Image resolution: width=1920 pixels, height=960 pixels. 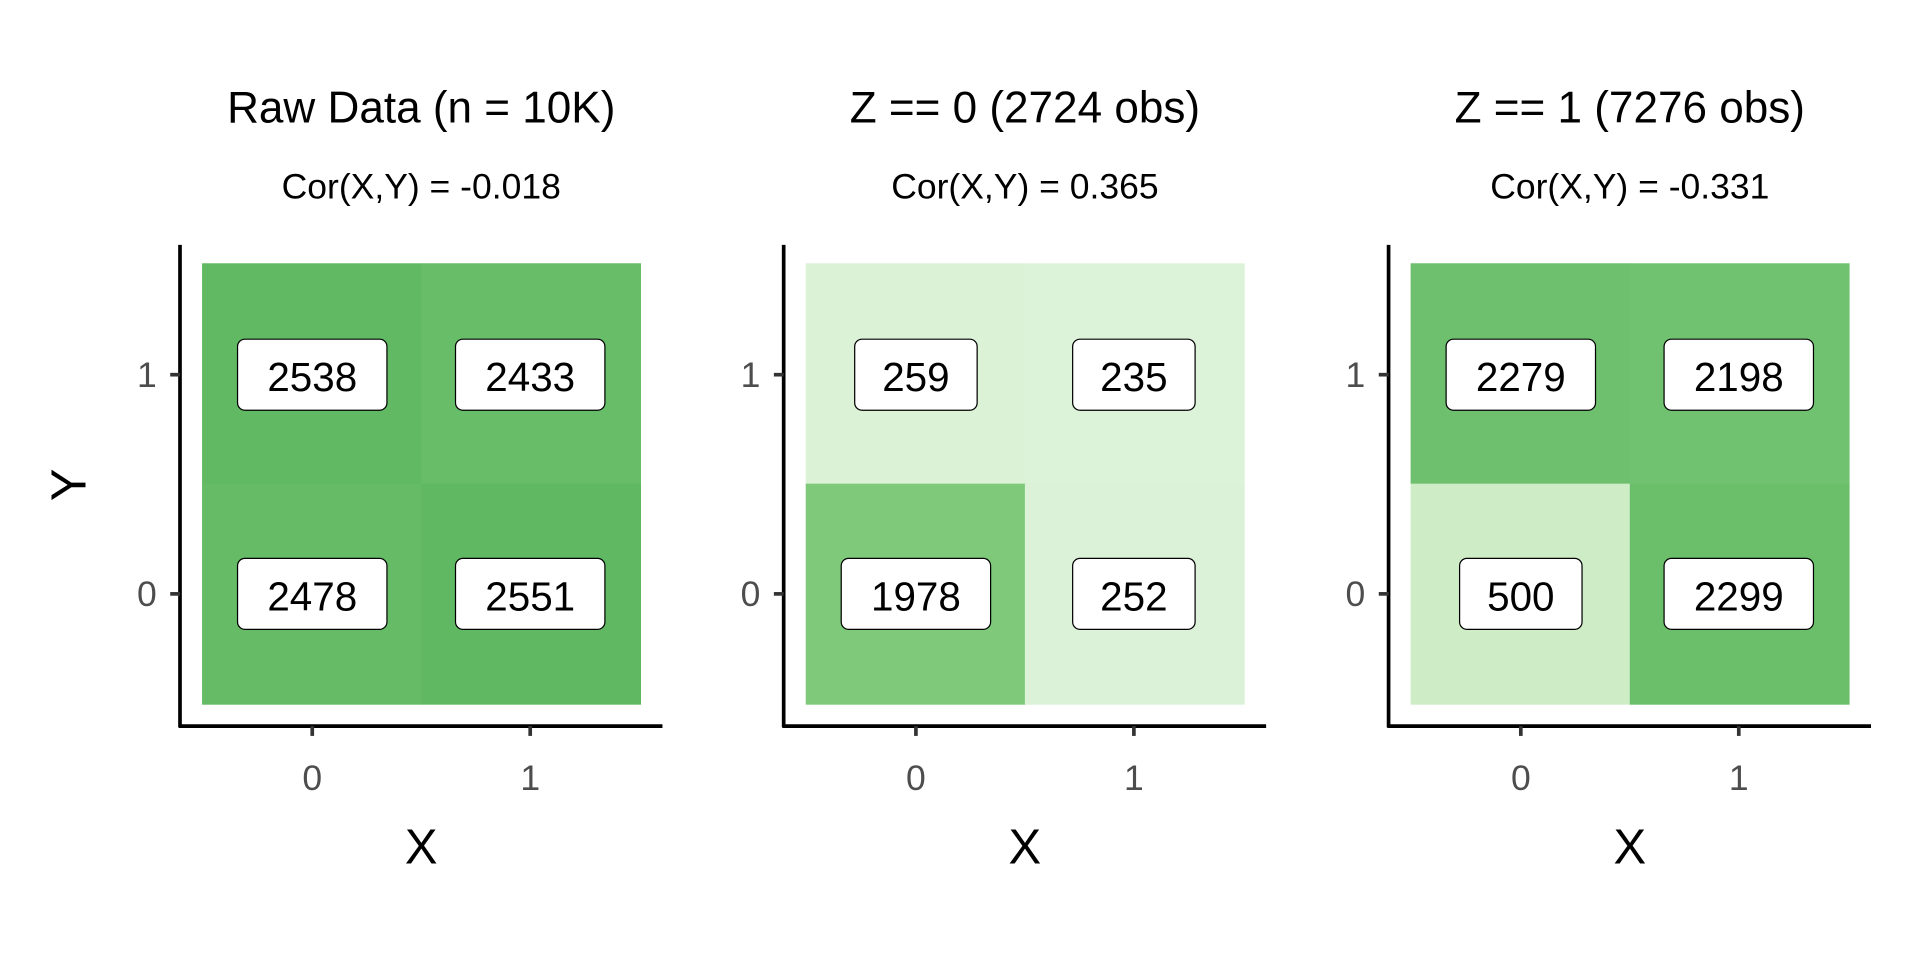 What do you see at coordinates (70, 485) in the screenshot?
I see `y-axis-title: Y` at bounding box center [70, 485].